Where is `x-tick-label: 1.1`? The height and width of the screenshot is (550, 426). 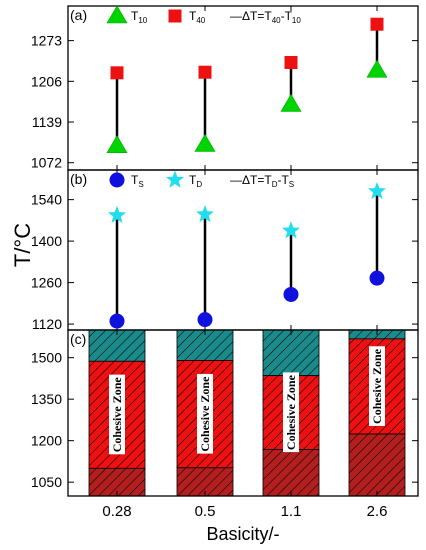
x-tick-label: 1.1 is located at coordinates (291, 511).